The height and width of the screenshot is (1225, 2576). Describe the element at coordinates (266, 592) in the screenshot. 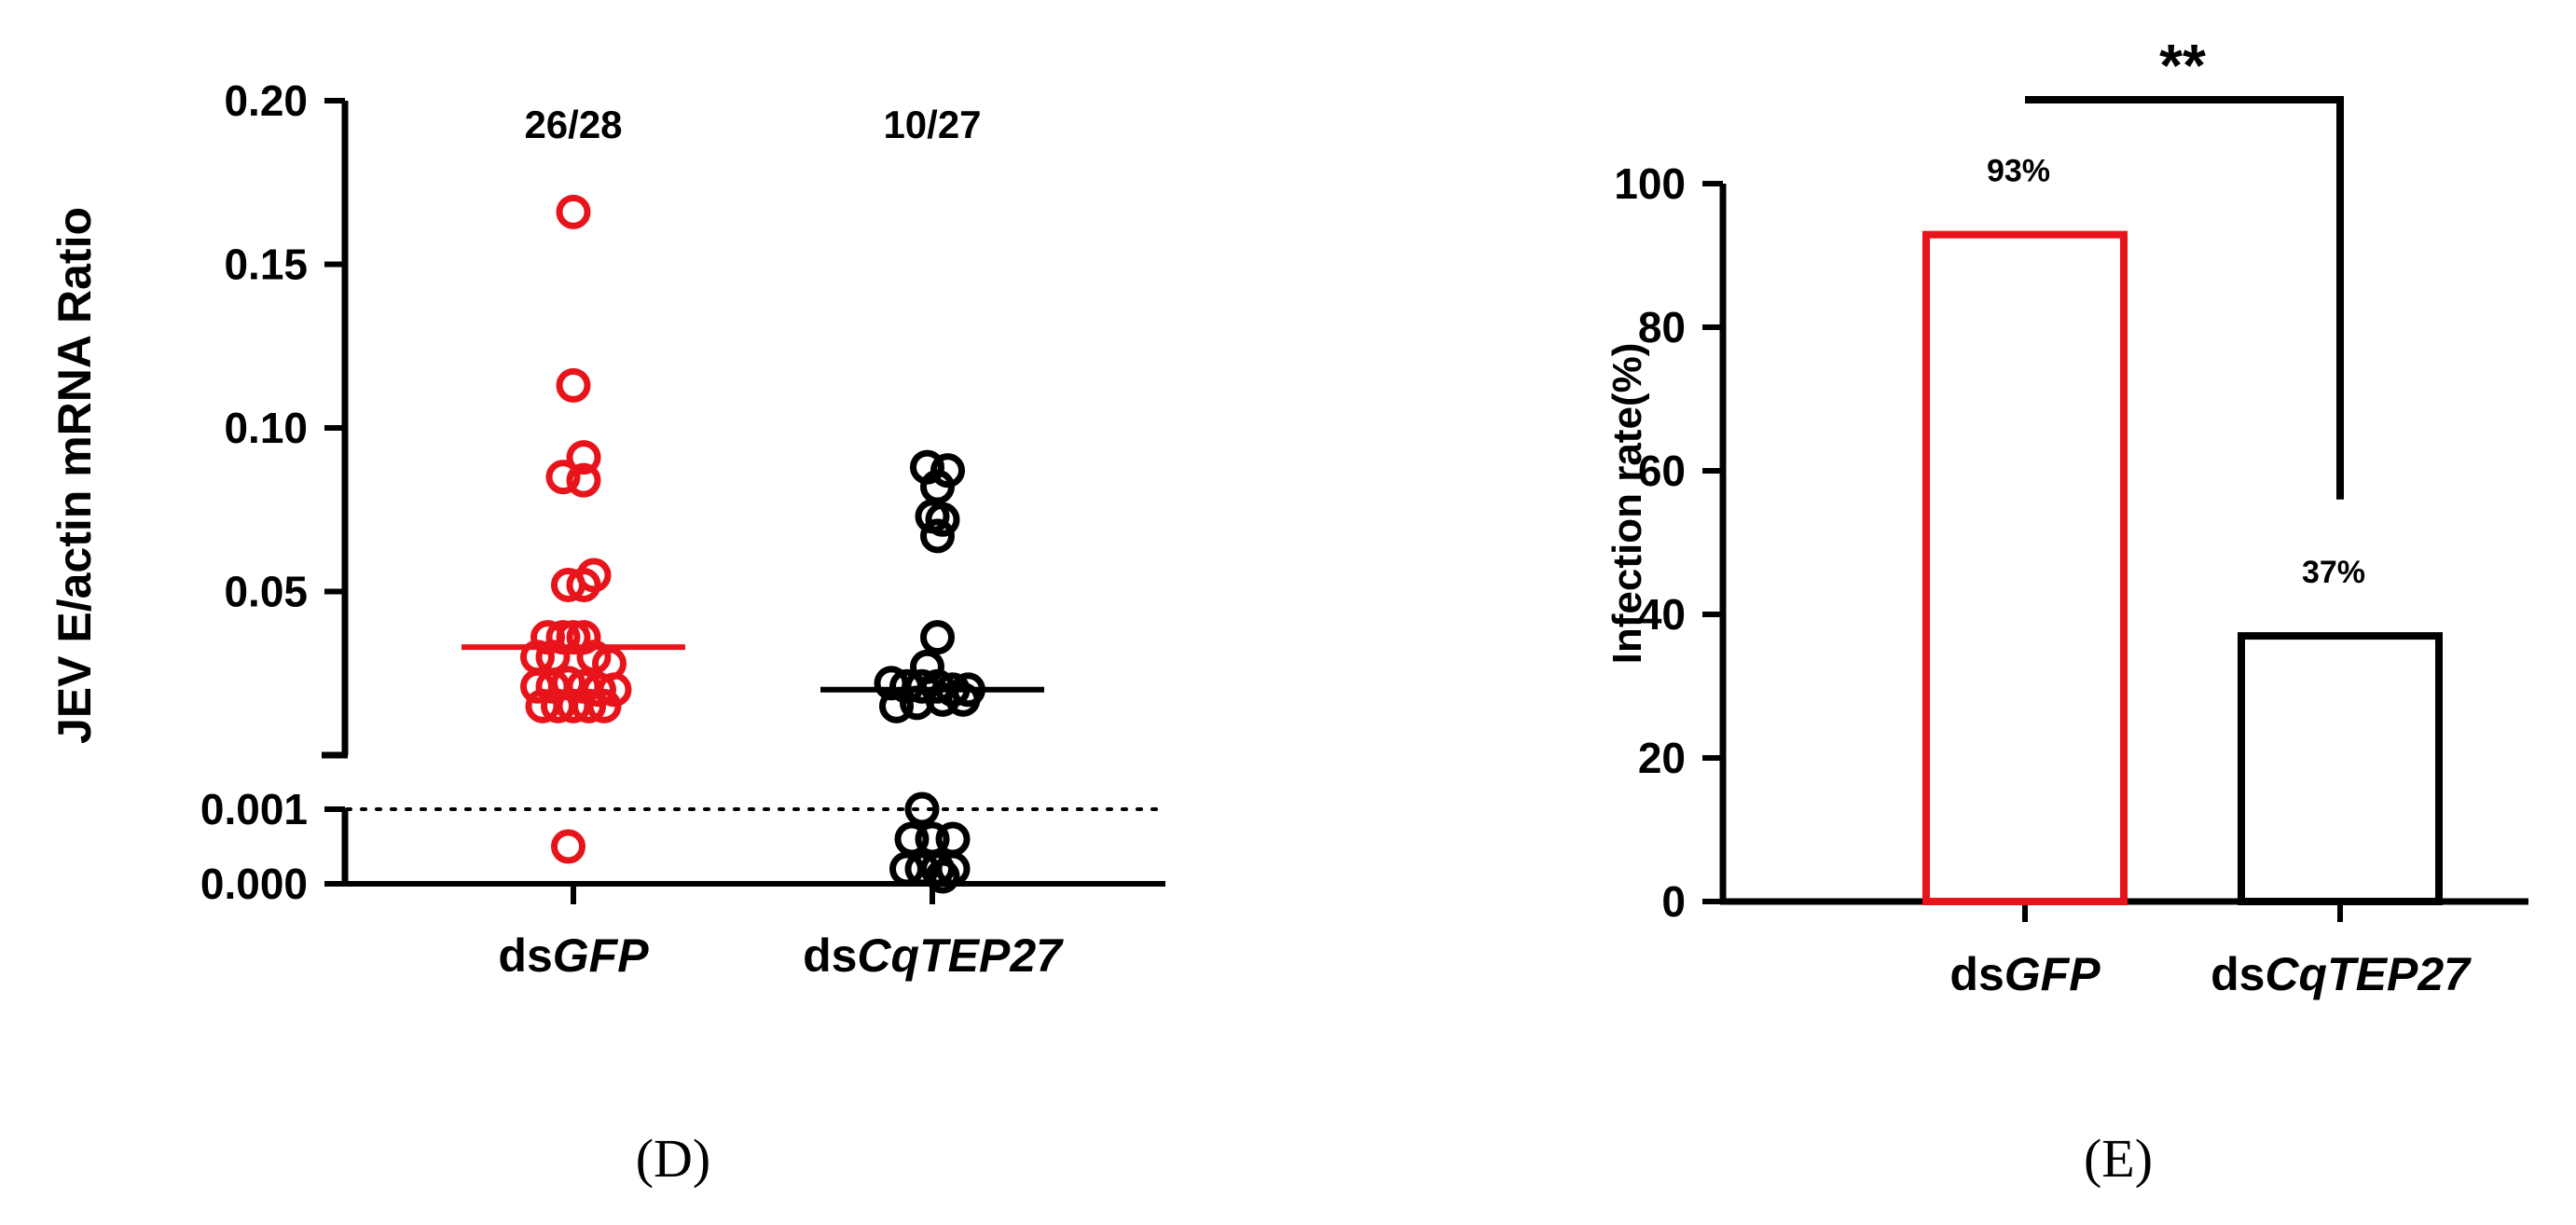

I see `d-tick-label: 0.05` at that location.